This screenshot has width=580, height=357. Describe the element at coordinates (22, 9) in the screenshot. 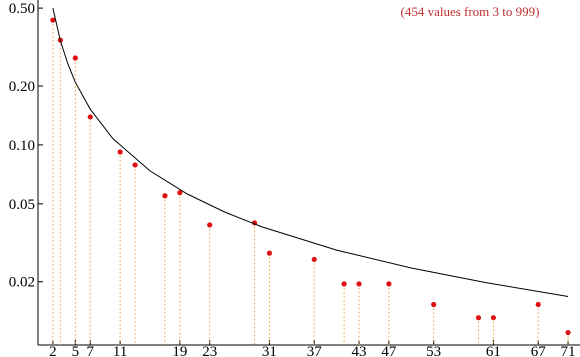

I see `y-tick-label: 0.50` at that location.